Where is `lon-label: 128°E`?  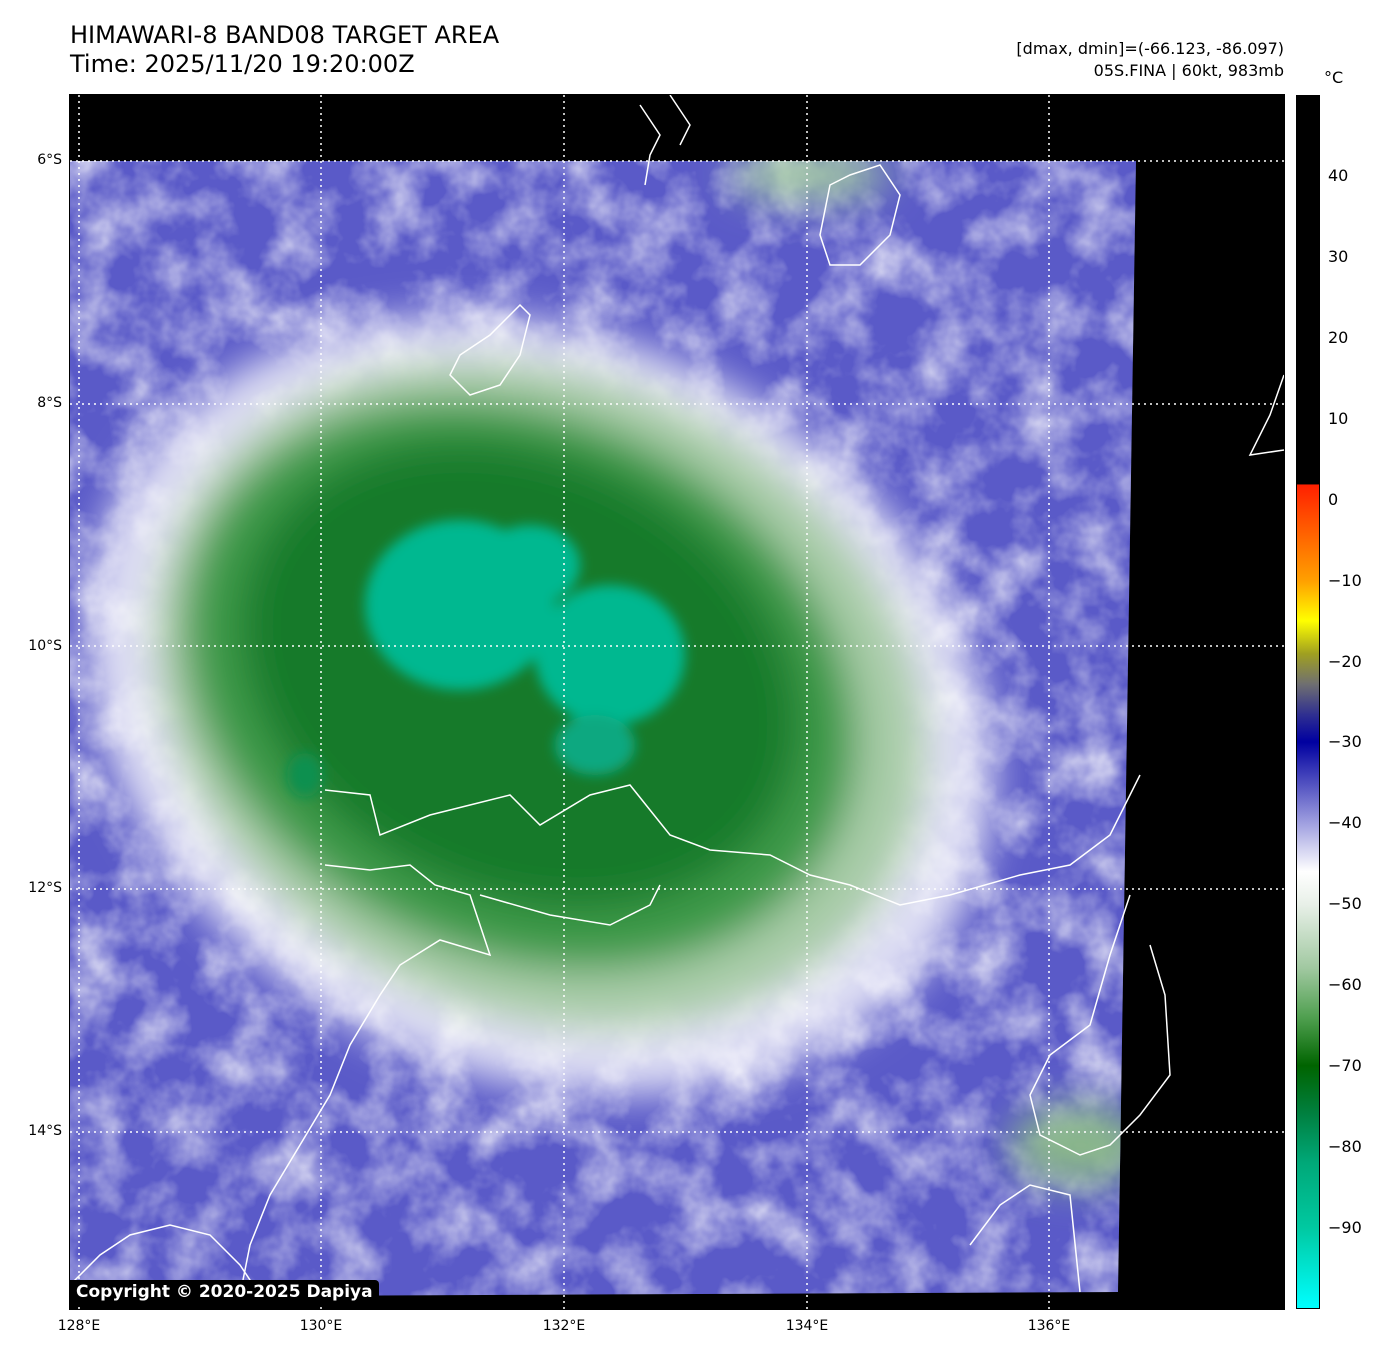 lon-label: 128°E is located at coordinates (79, 1326).